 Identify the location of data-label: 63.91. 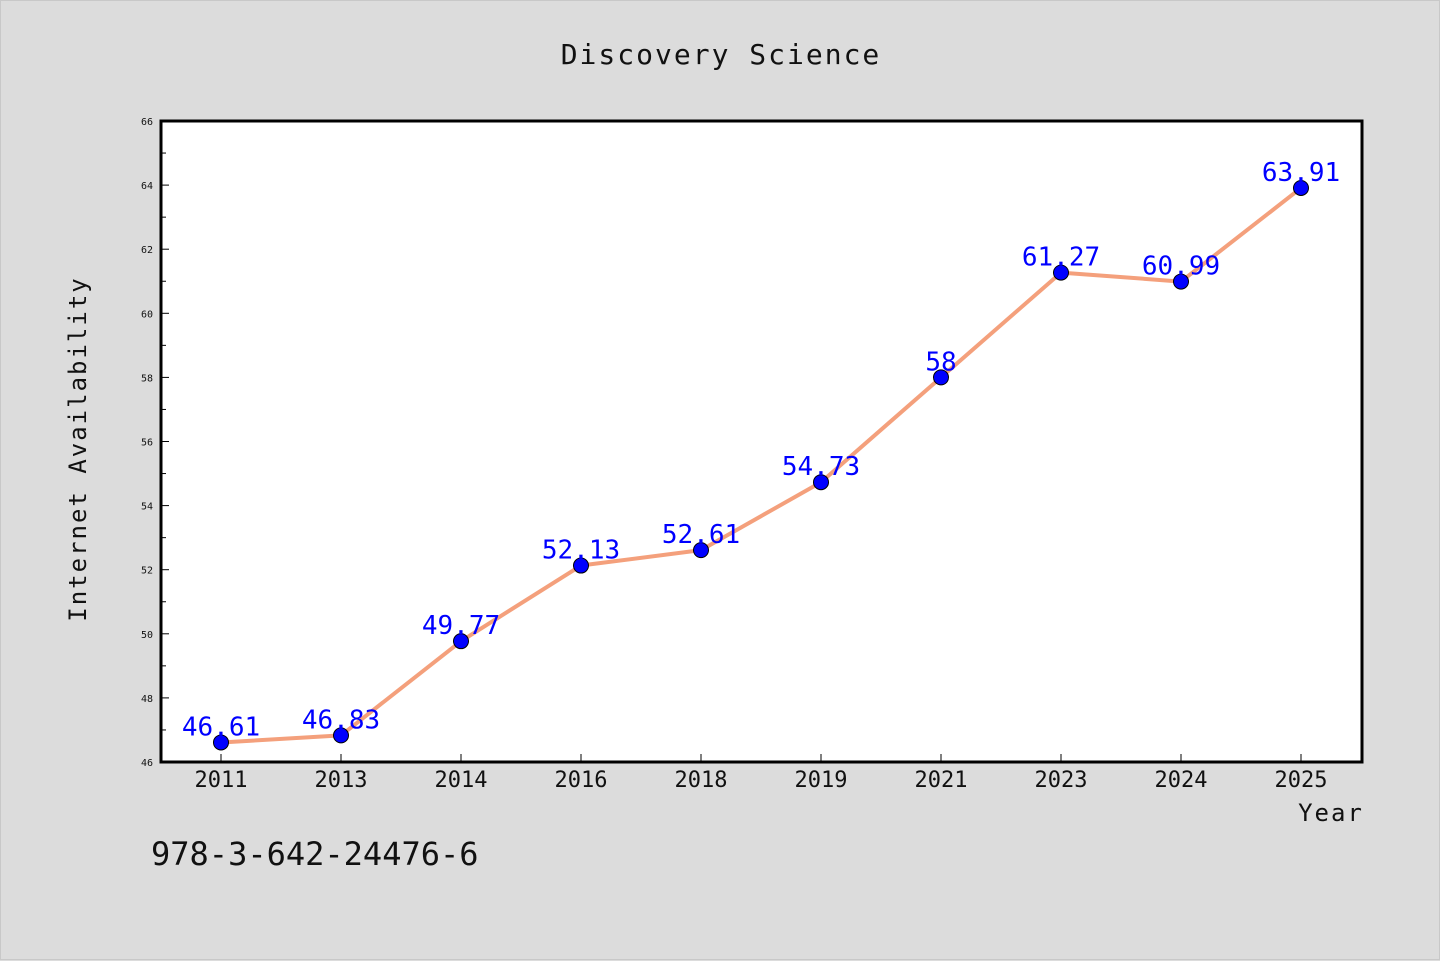
(1301, 173).